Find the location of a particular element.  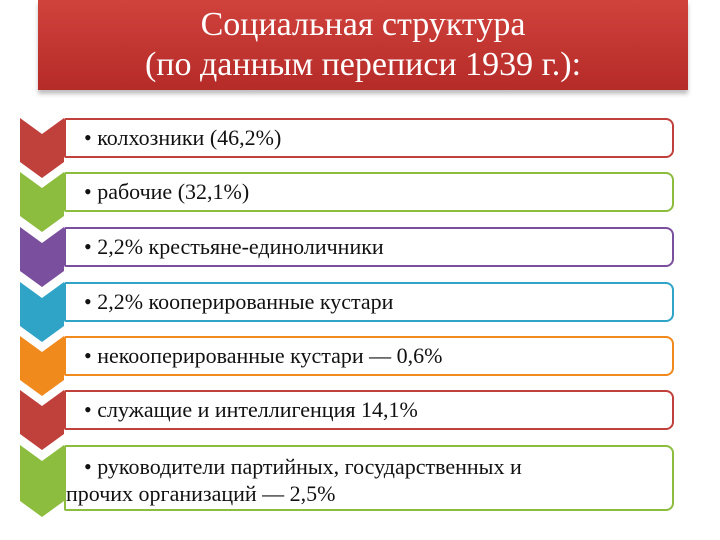

item-label-3: • 2,2% крестьяне-единоличники is located at coordinates (234, 246).